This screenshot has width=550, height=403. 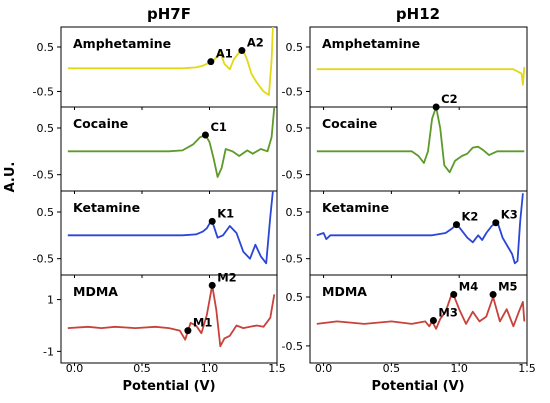 What do you see at coordinates (255, 43) in the screenshot?
I see `peak-label-a2: A2` at bounding box center [255, 43].